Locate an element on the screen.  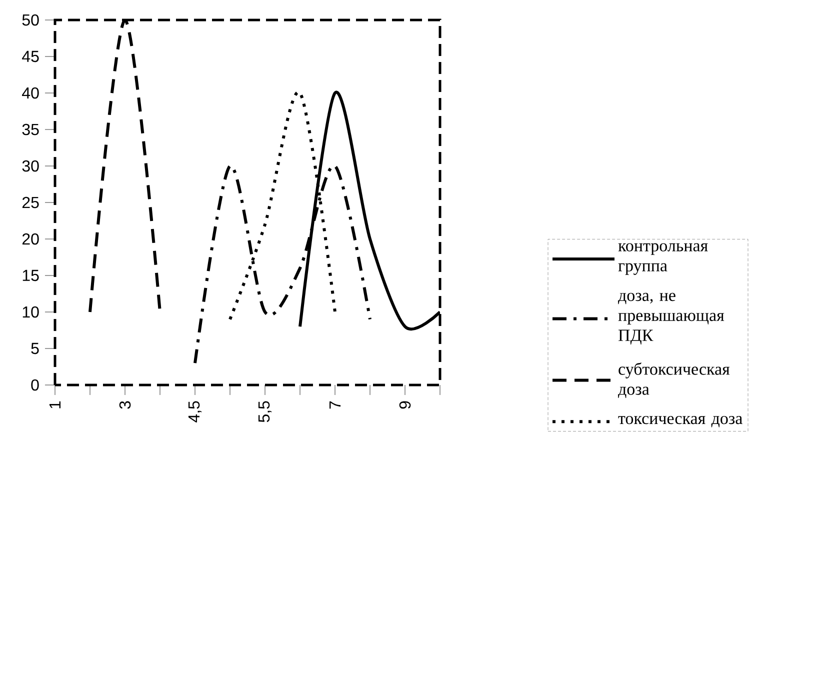
x-tick-label: 7 is located at coordinates (335, 405).